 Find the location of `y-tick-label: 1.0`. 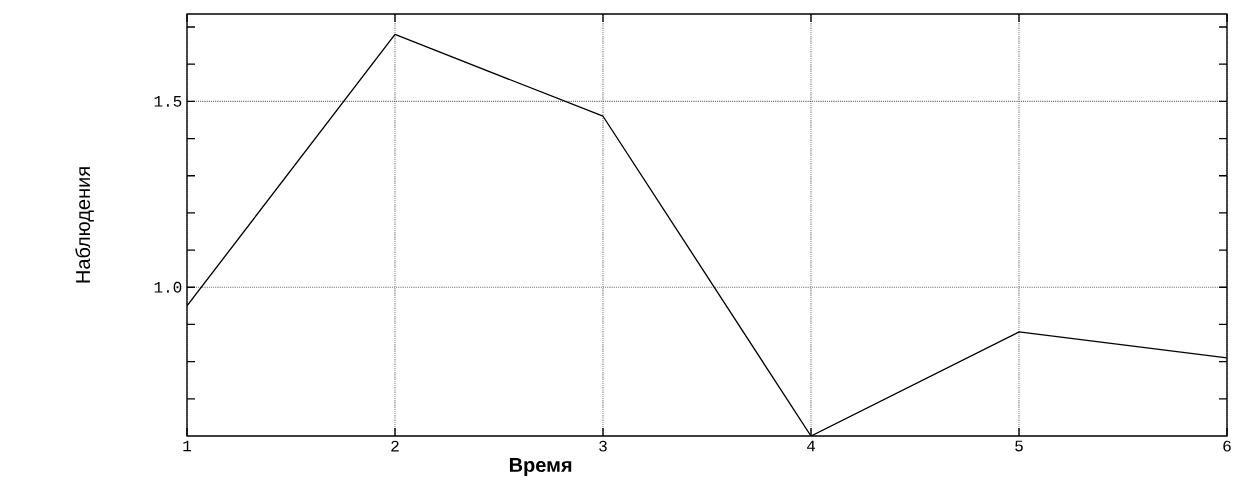

y-tick-label: 1.0 is located at coordinates (168, 287).